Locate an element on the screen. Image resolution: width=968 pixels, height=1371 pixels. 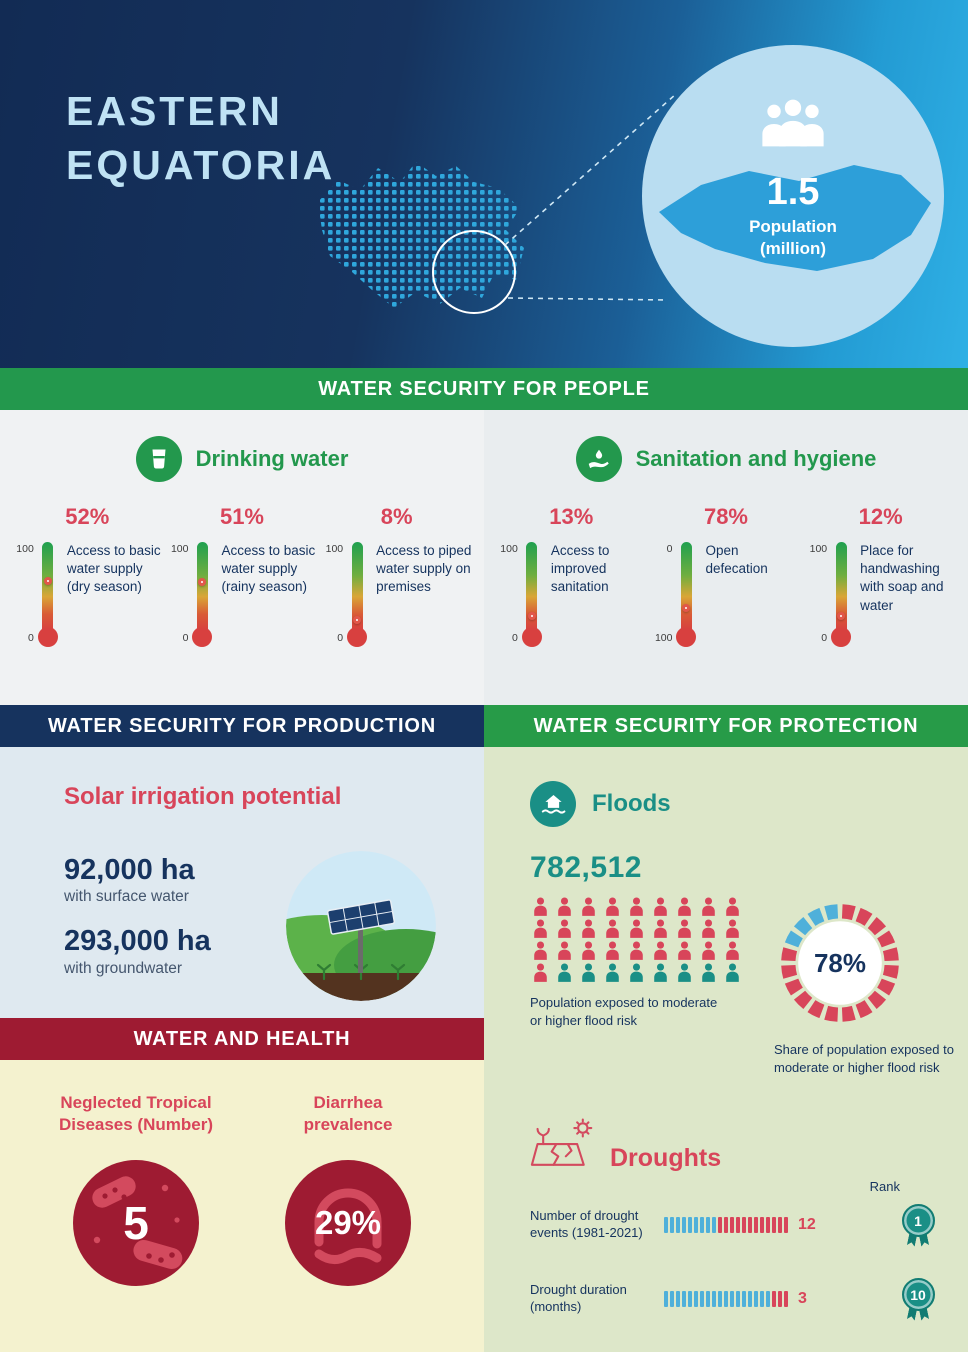
magnifier-overlay is located at coordinates (554, 203).